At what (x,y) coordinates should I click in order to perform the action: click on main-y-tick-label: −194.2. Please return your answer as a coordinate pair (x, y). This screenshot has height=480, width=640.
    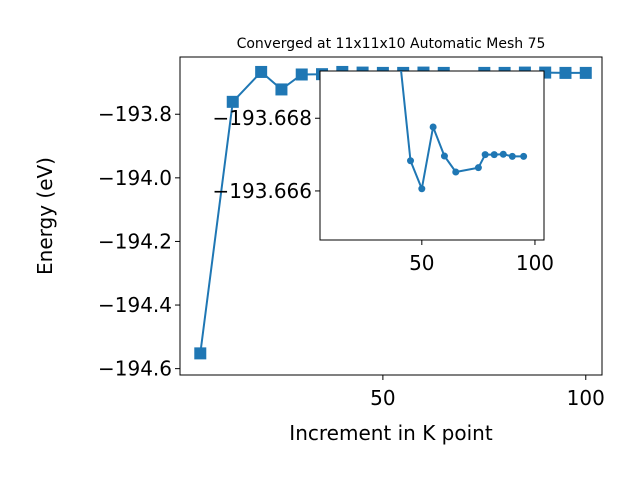
    Looking at the image, I should click on (135, 241).